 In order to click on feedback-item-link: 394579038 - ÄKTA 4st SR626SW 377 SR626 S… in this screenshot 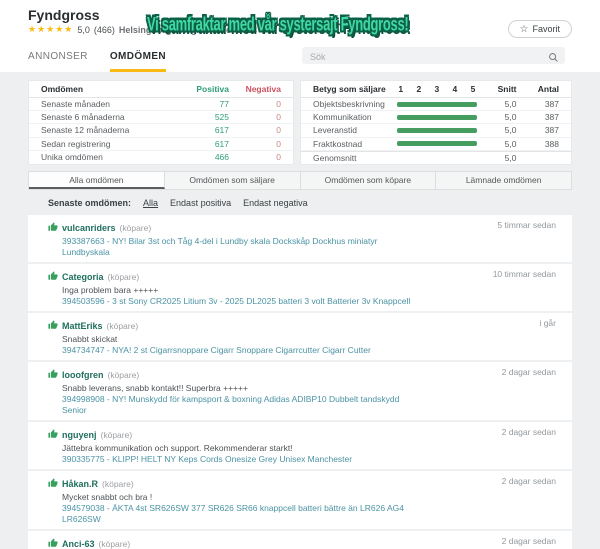, I will do `click(233, 513)`.